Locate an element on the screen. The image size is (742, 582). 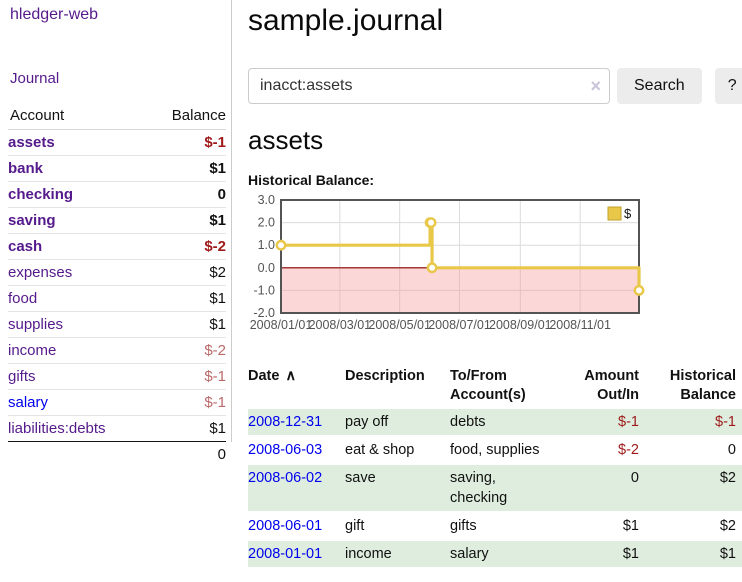
accounts-header-account: Account is located at coordinates (78, 117).